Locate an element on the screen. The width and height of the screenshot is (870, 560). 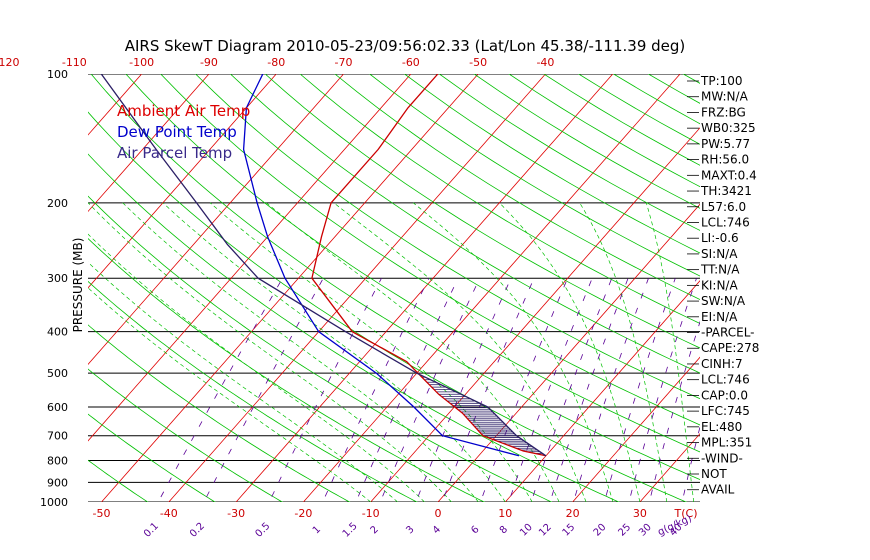
side-panel-item: LCL:746 is located at coordinates (725, 380).